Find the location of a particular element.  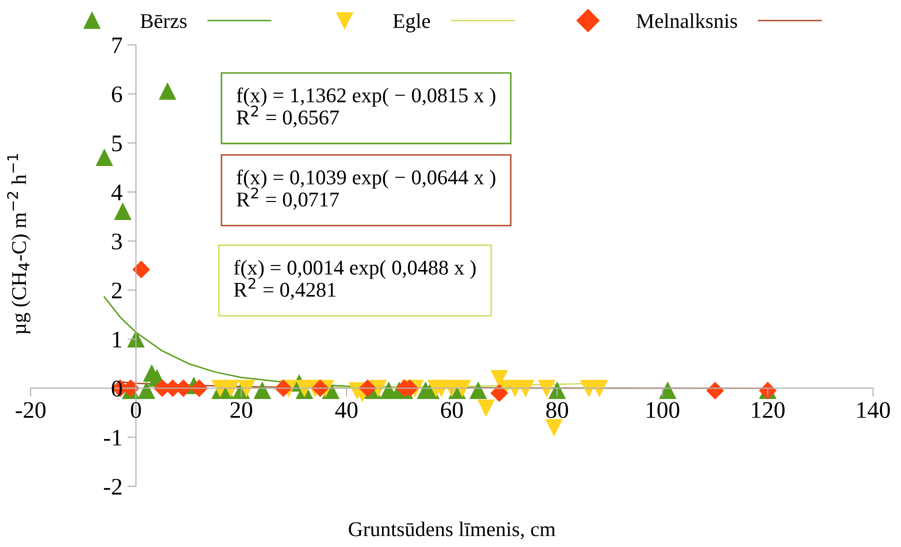

x-tick-label: 120 is located at coordinates (768, 410).